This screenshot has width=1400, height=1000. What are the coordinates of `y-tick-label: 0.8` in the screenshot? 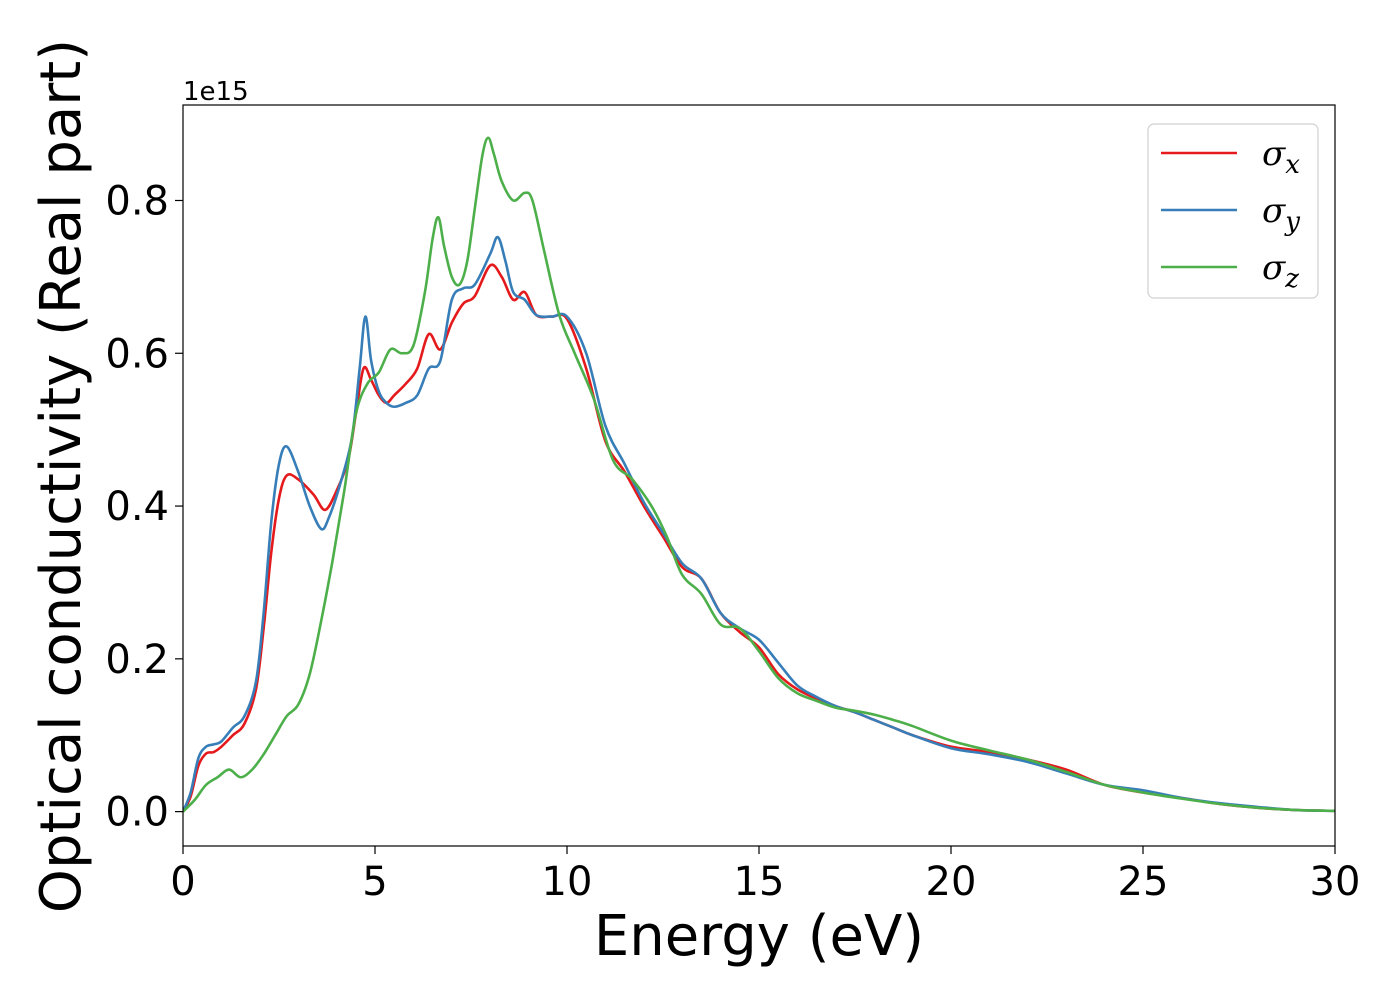 It's located at (137, 201).